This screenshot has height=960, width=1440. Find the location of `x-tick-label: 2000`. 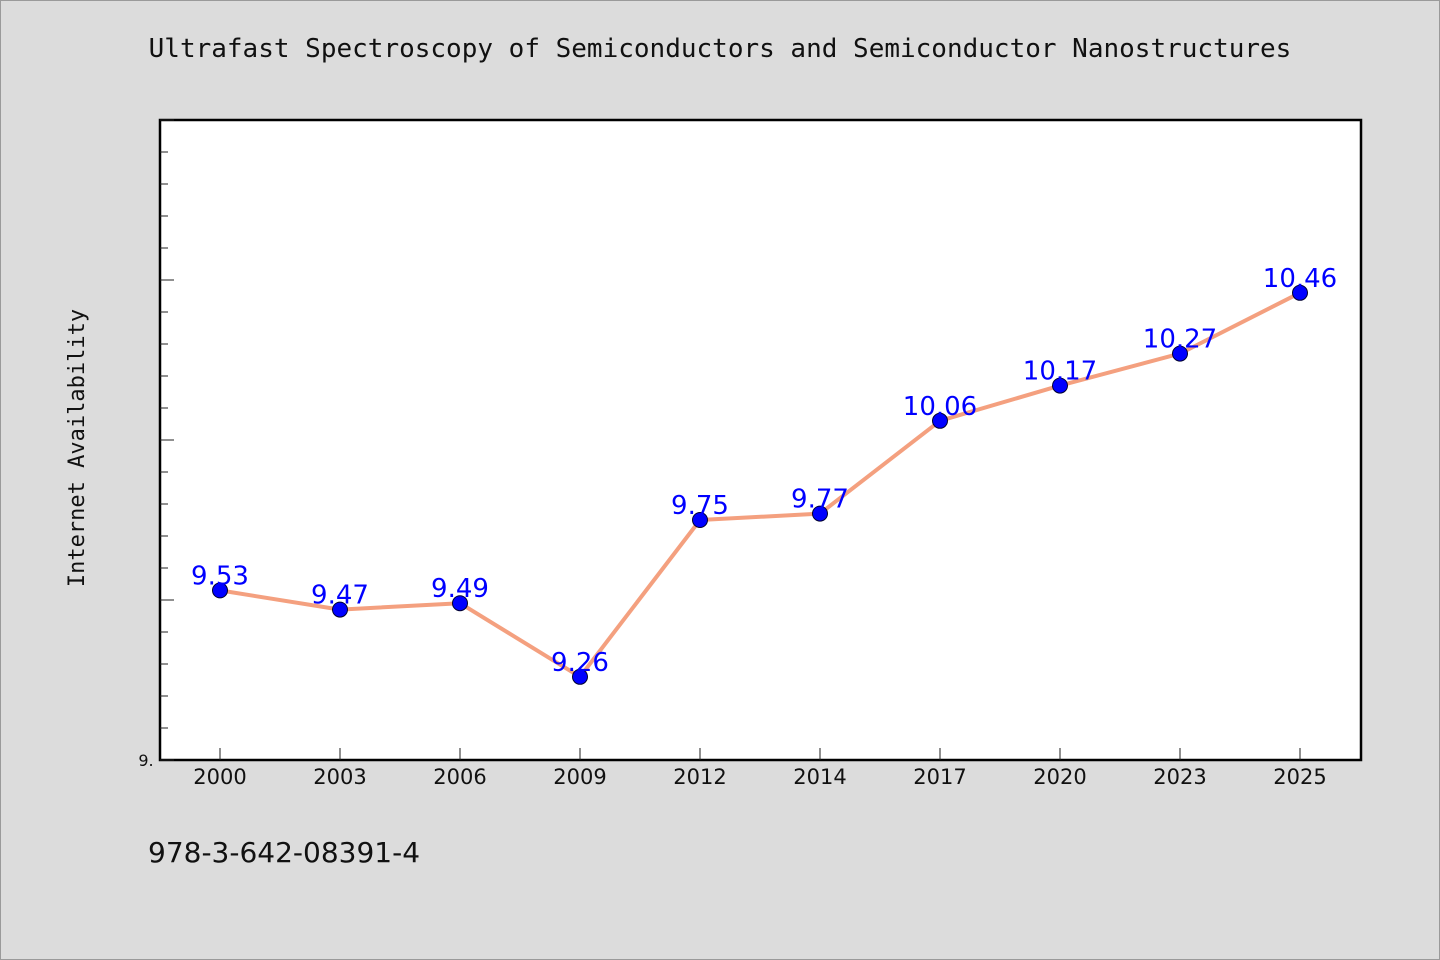

x-tick-label: 2000 is located at coordinates (219, 777).